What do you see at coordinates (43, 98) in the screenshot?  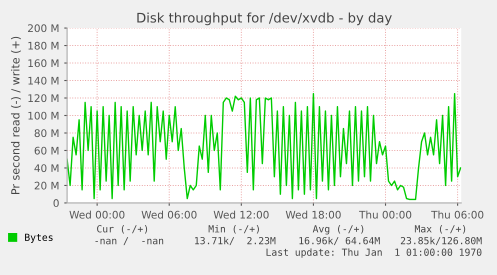 I see `y-tick-label: 120 M` at bounding box center [43, 98].